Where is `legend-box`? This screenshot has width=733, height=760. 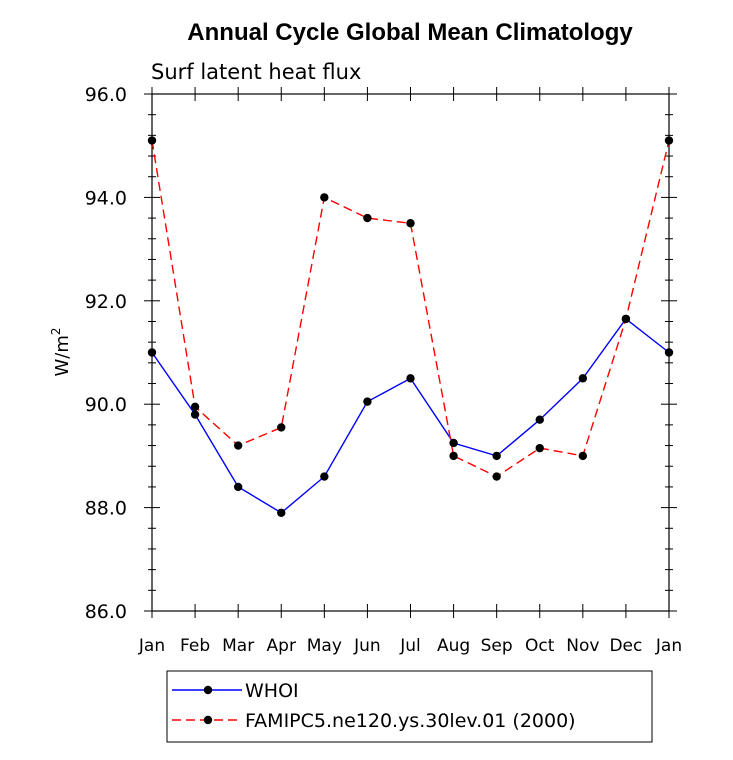
legend-box is located at coordinates (409, 706).